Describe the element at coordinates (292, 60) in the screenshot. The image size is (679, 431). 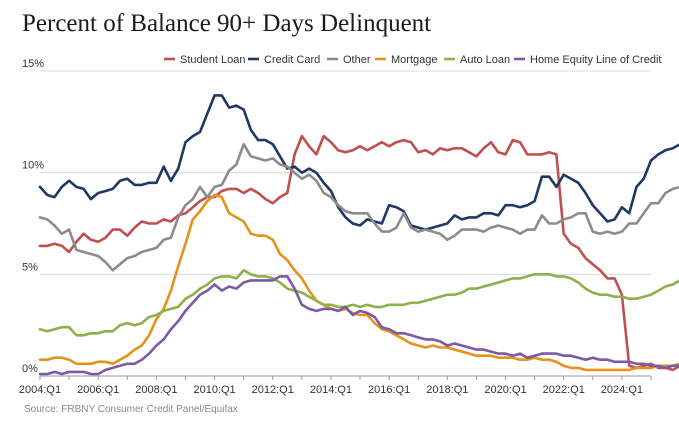
I see `legend-label-credit-card: Credit Card` at that location.